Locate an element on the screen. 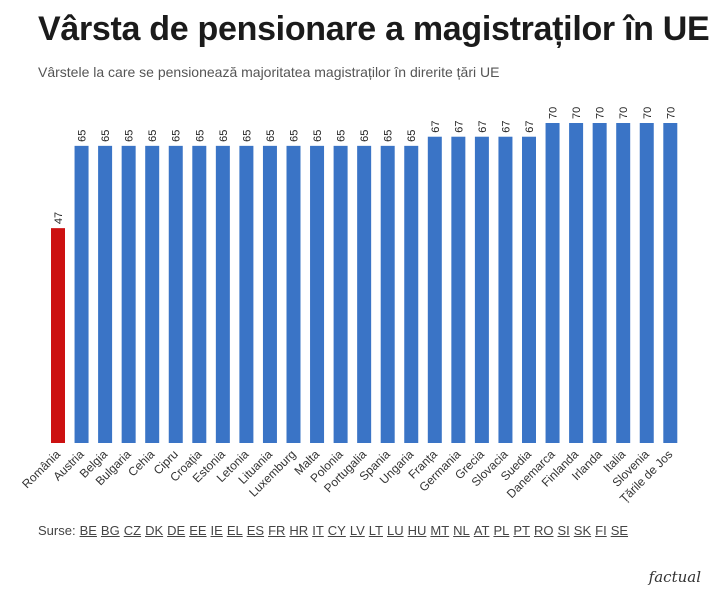 This screenshot has width=717, height=600. value-label-21: 70 is located at coordinates (554, 113).